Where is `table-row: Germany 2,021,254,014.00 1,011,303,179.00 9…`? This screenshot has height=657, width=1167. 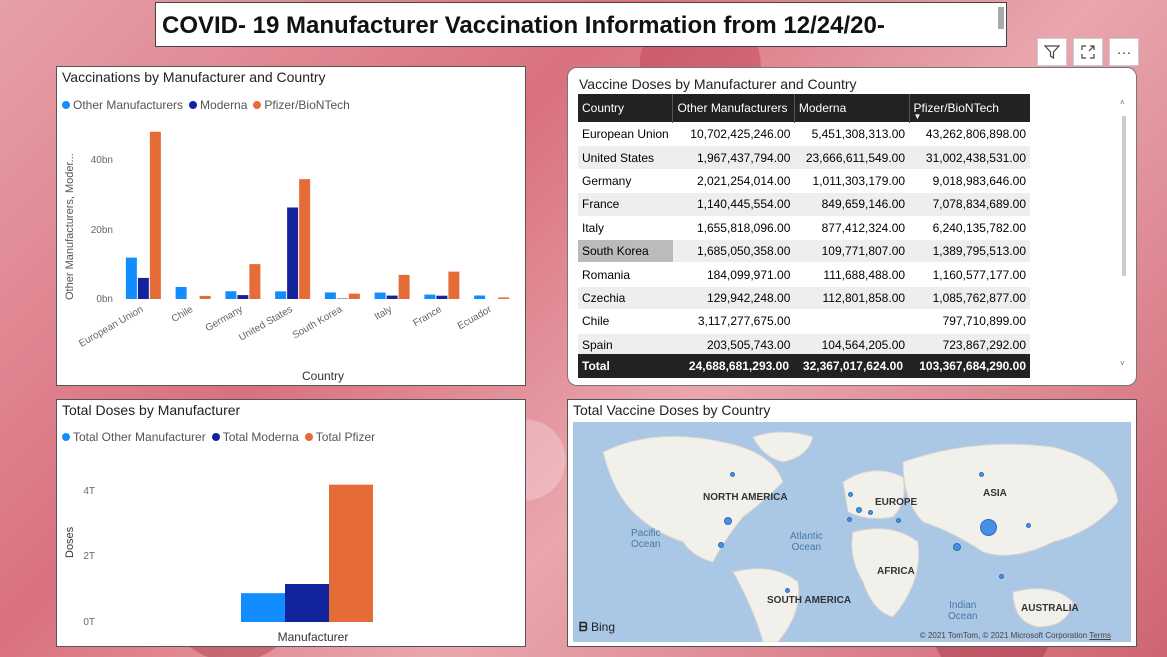 table-row: Germany 2,021,254,014.00 1,011,303,179.00 9… is located at coordinates (804, 180).